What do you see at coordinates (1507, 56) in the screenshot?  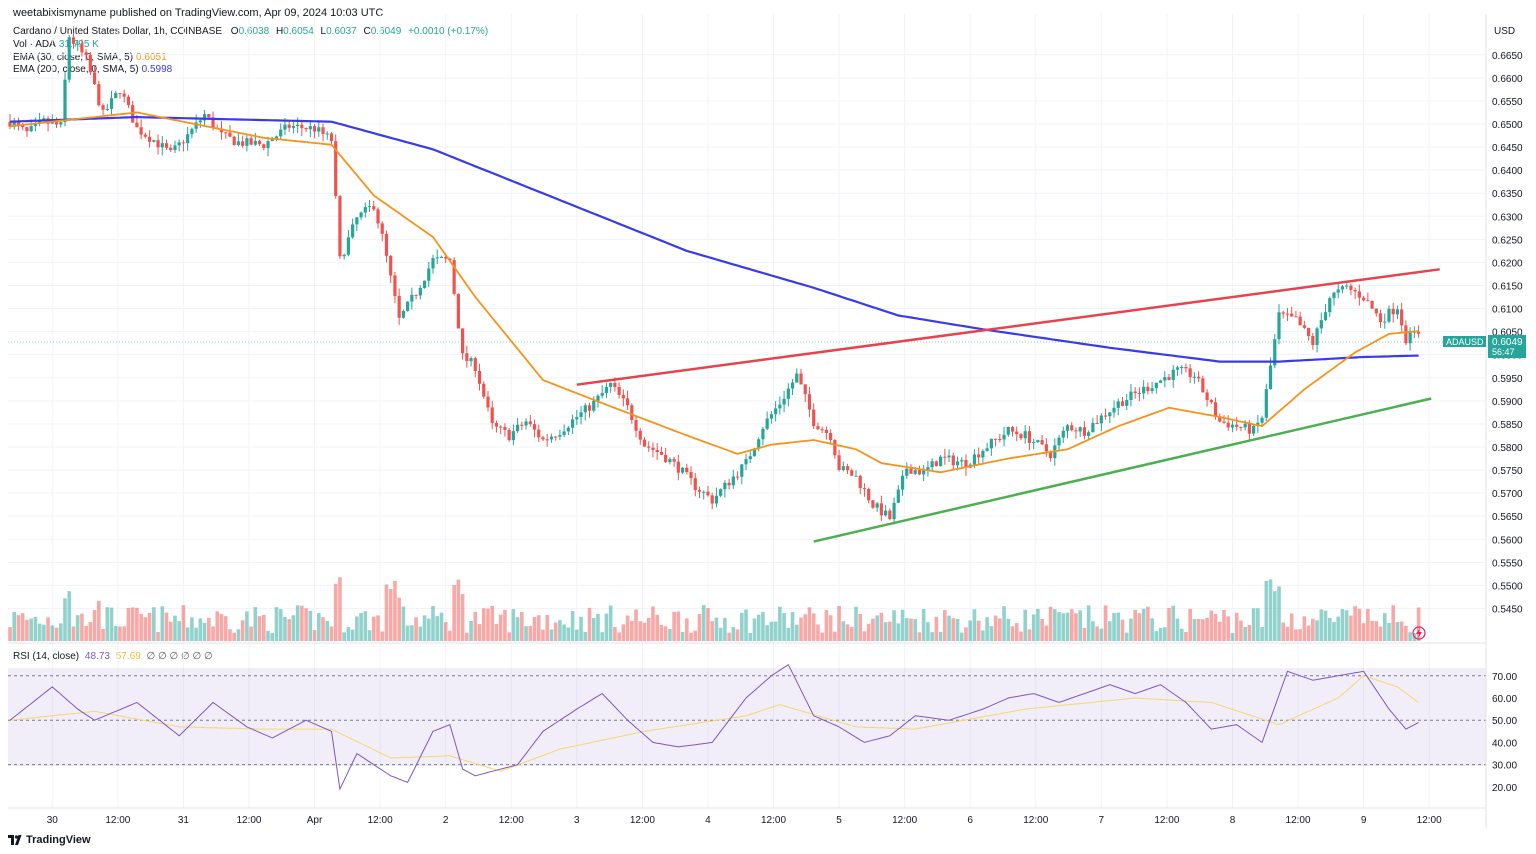 I see `price-tick-label: 0.6650` at bounding box center [1507, 56].